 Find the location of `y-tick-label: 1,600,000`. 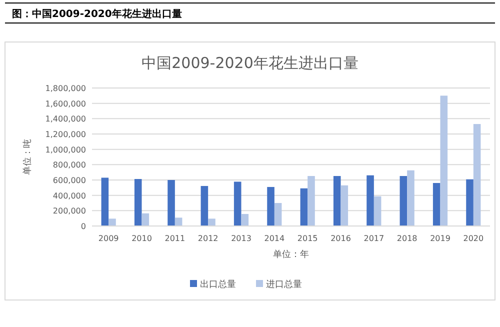

y-tick-label: 1,600,000 is located at coordinates (65, 103).